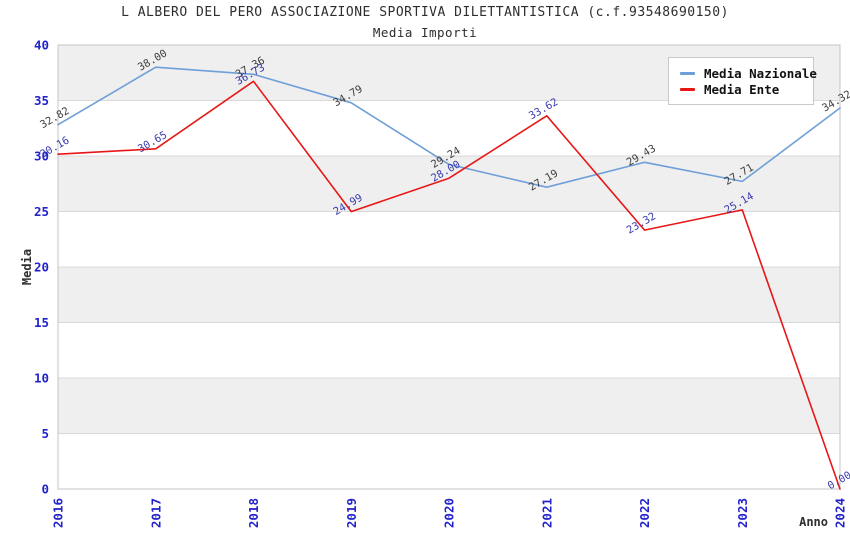 The width and height of the screenshot is (850, 550). Describe the element at coordinates (546, 513) in the screenshot. I see `x-tick-label: 2021` at that location.